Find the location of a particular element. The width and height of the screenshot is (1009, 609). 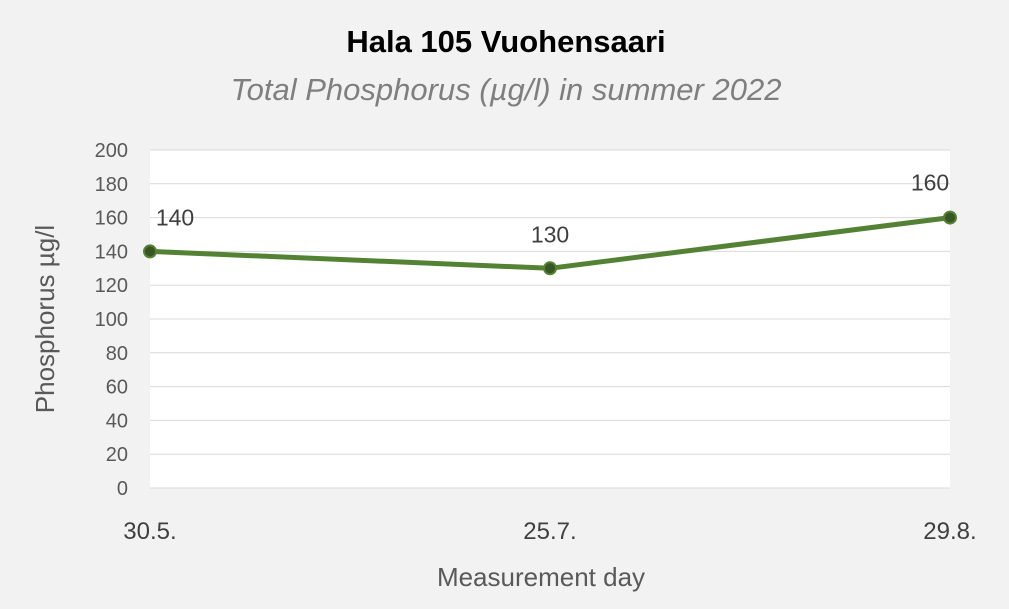

series-markers is located at coordinates (550, 243).